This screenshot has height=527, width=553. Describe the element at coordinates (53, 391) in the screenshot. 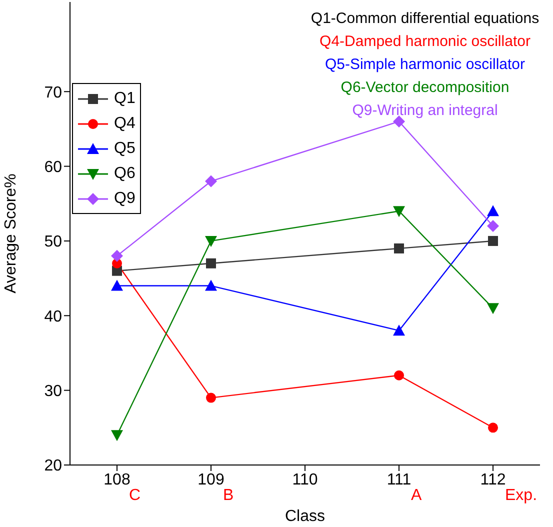

I see `y-tick-label: 30` at that location.